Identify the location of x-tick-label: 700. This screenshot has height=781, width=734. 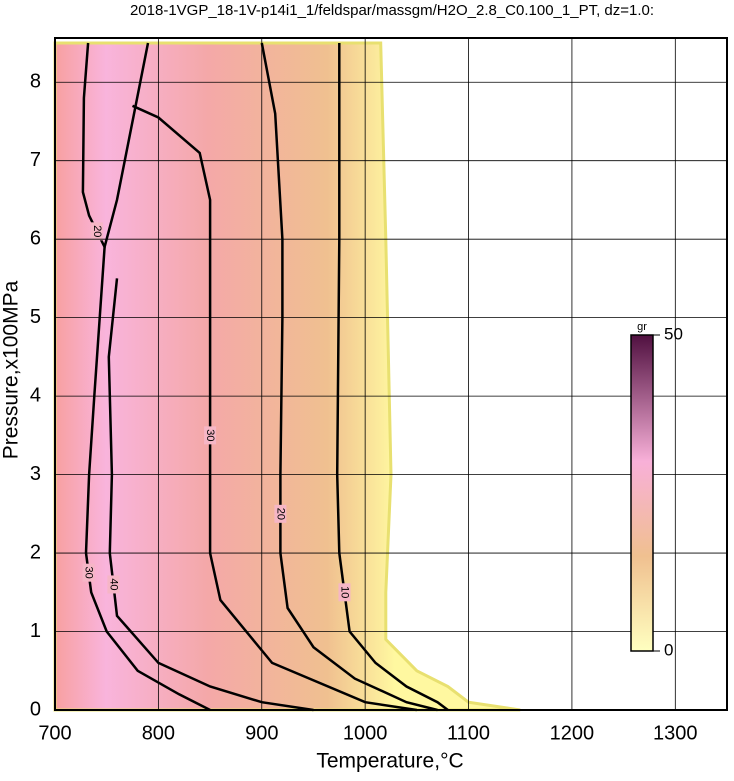
(54, 733).